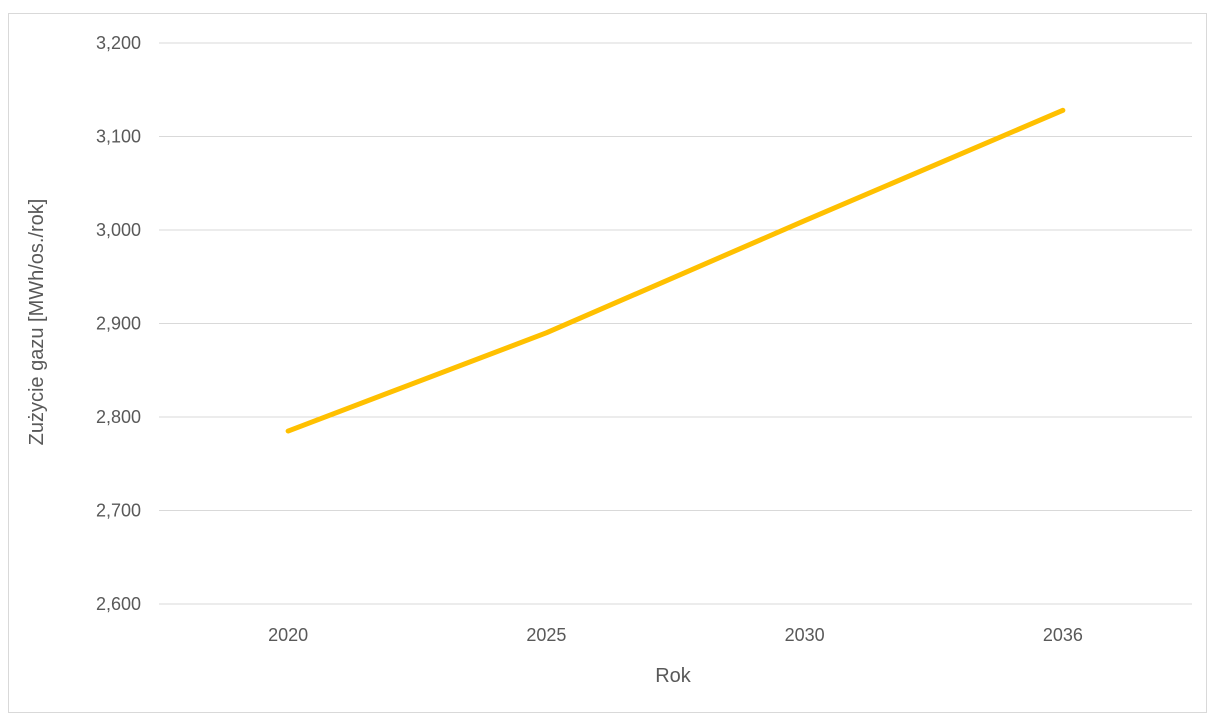 The height and width of the screenshot is (714, 1208). What do you see at coordinates (288, 635) in the screenshot?
I see `x-tick-label: 2020` at bounding box center [288, 635].